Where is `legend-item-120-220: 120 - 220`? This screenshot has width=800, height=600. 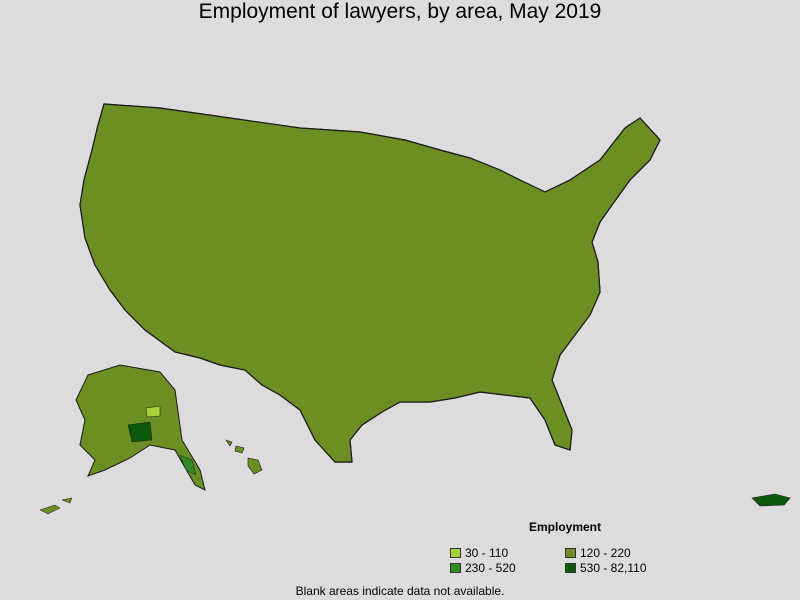 legend-item-120-220: 120 - 220 is located at coordinates (598, 553).